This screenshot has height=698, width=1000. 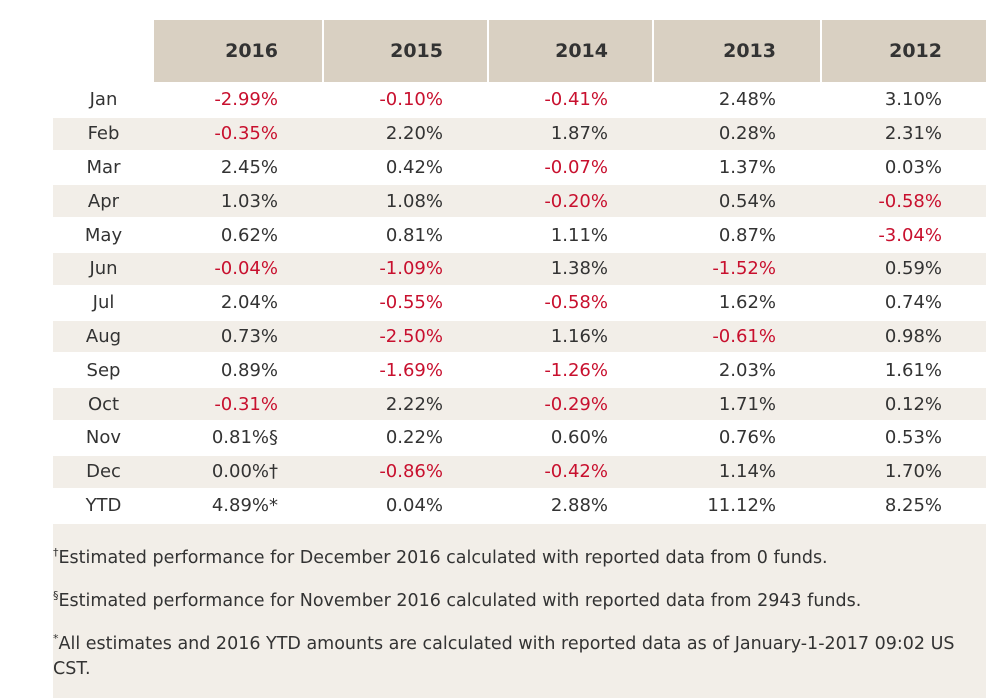 What do you see at coordinates (736, 436) in the screenshot?
I see `performance-value: 0.76%` at bounding box center [736, 436].